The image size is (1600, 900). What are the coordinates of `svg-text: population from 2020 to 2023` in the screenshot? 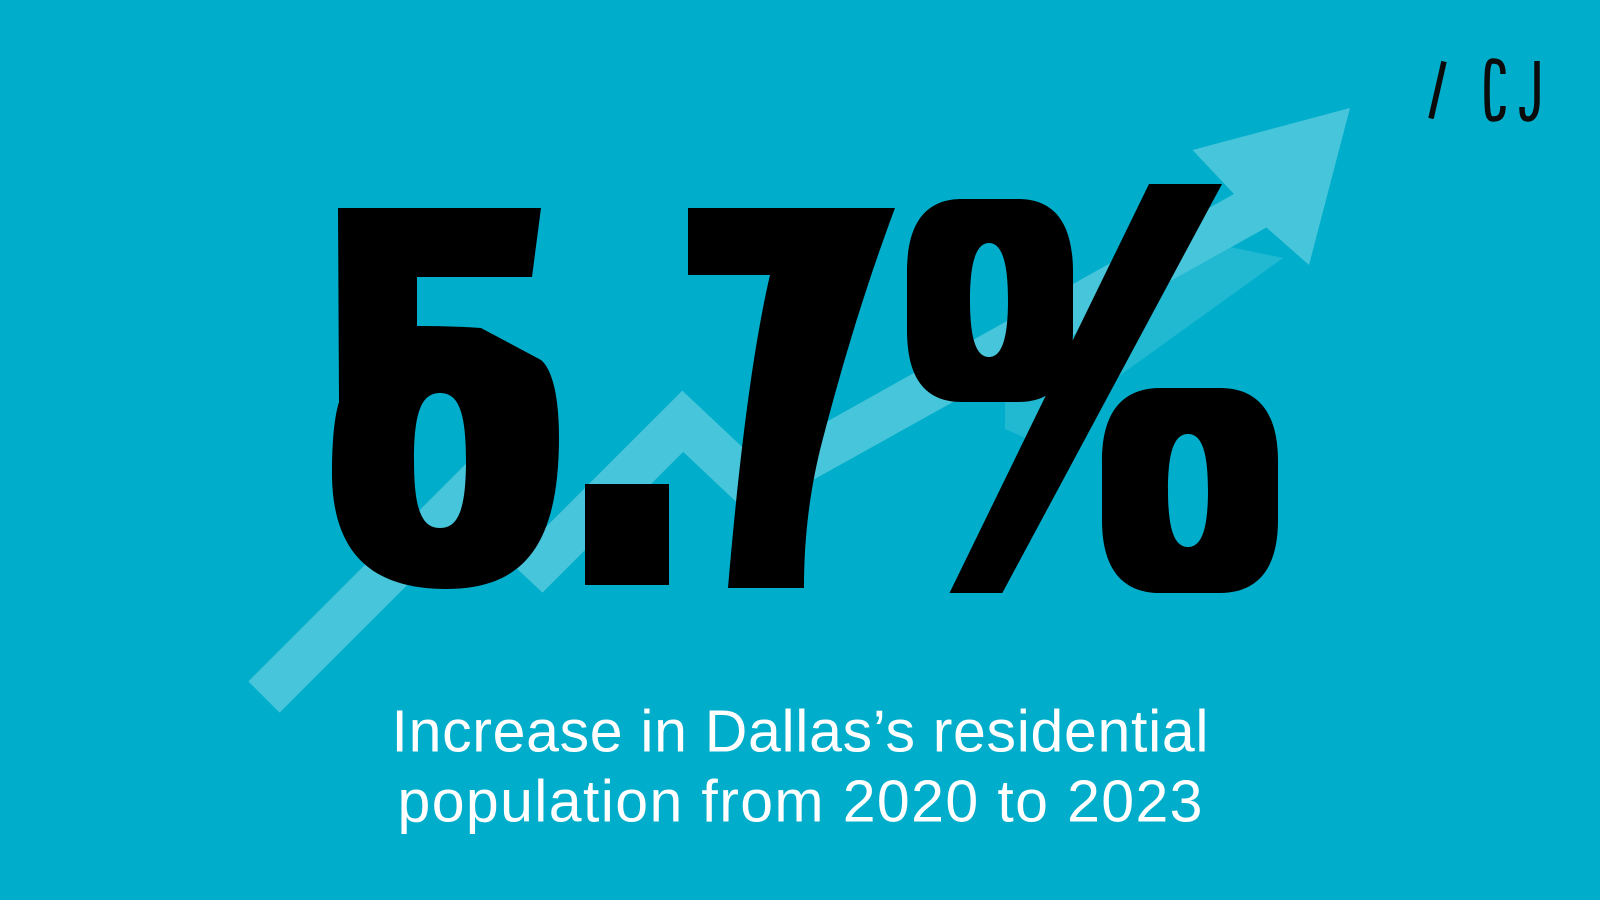 It's located at (800, 802).